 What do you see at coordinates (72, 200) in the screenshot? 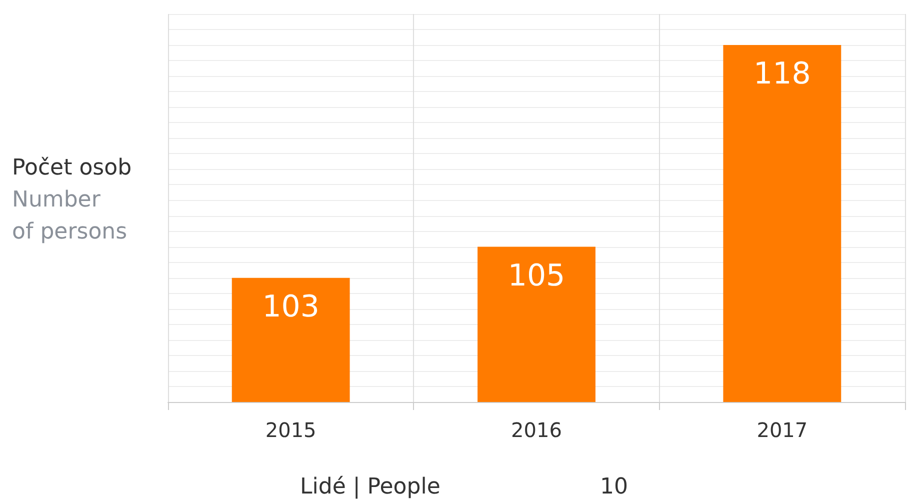
I see `y-axis-title: Počet osob Number of persons` at bounding box center [72, 200].